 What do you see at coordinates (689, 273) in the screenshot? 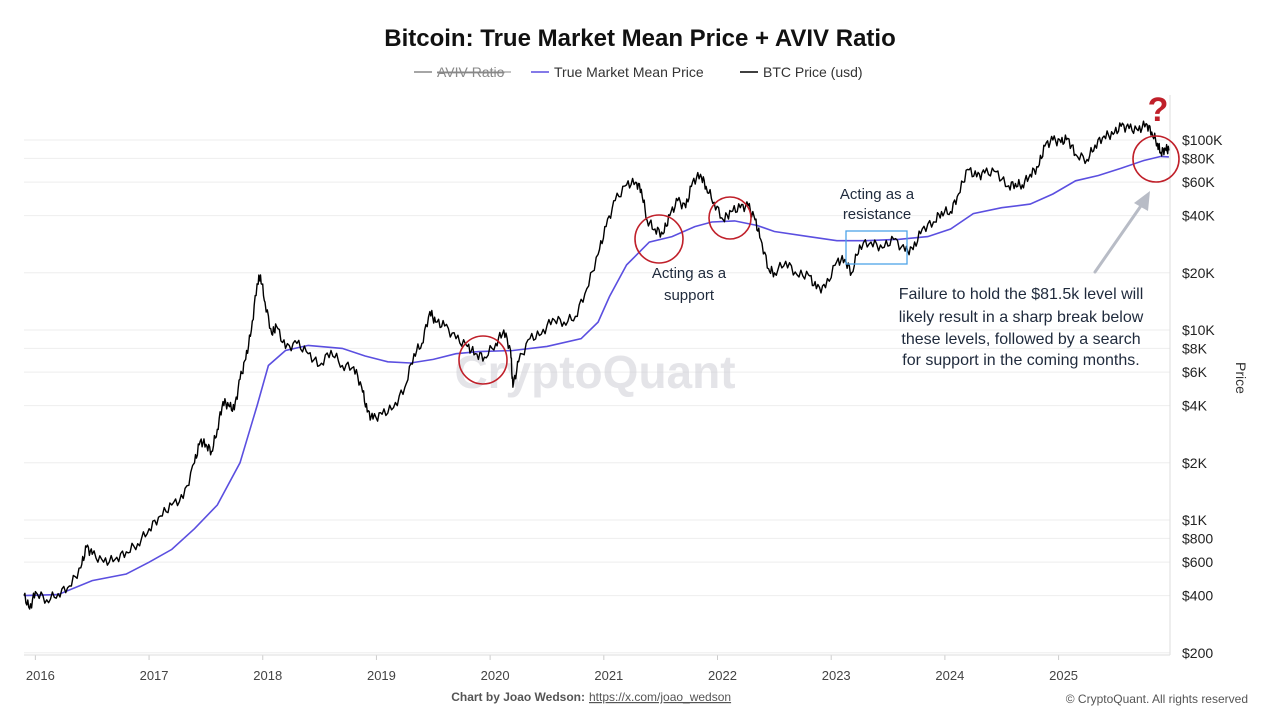
I see `annotation-support-line-1: Acting as a` at bounding box center [689, 273].